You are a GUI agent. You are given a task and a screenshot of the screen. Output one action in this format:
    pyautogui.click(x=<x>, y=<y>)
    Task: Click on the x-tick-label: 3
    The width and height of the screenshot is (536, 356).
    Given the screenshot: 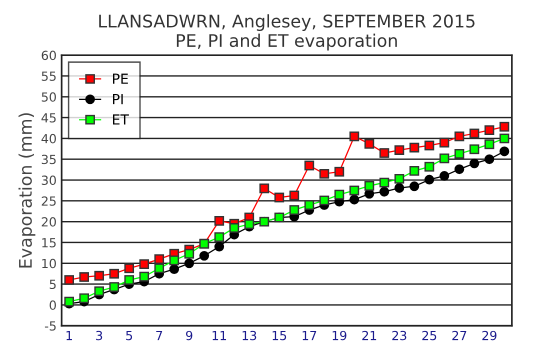 What is the action you would take?
    pyautogui.click(x=99, y=335)
    